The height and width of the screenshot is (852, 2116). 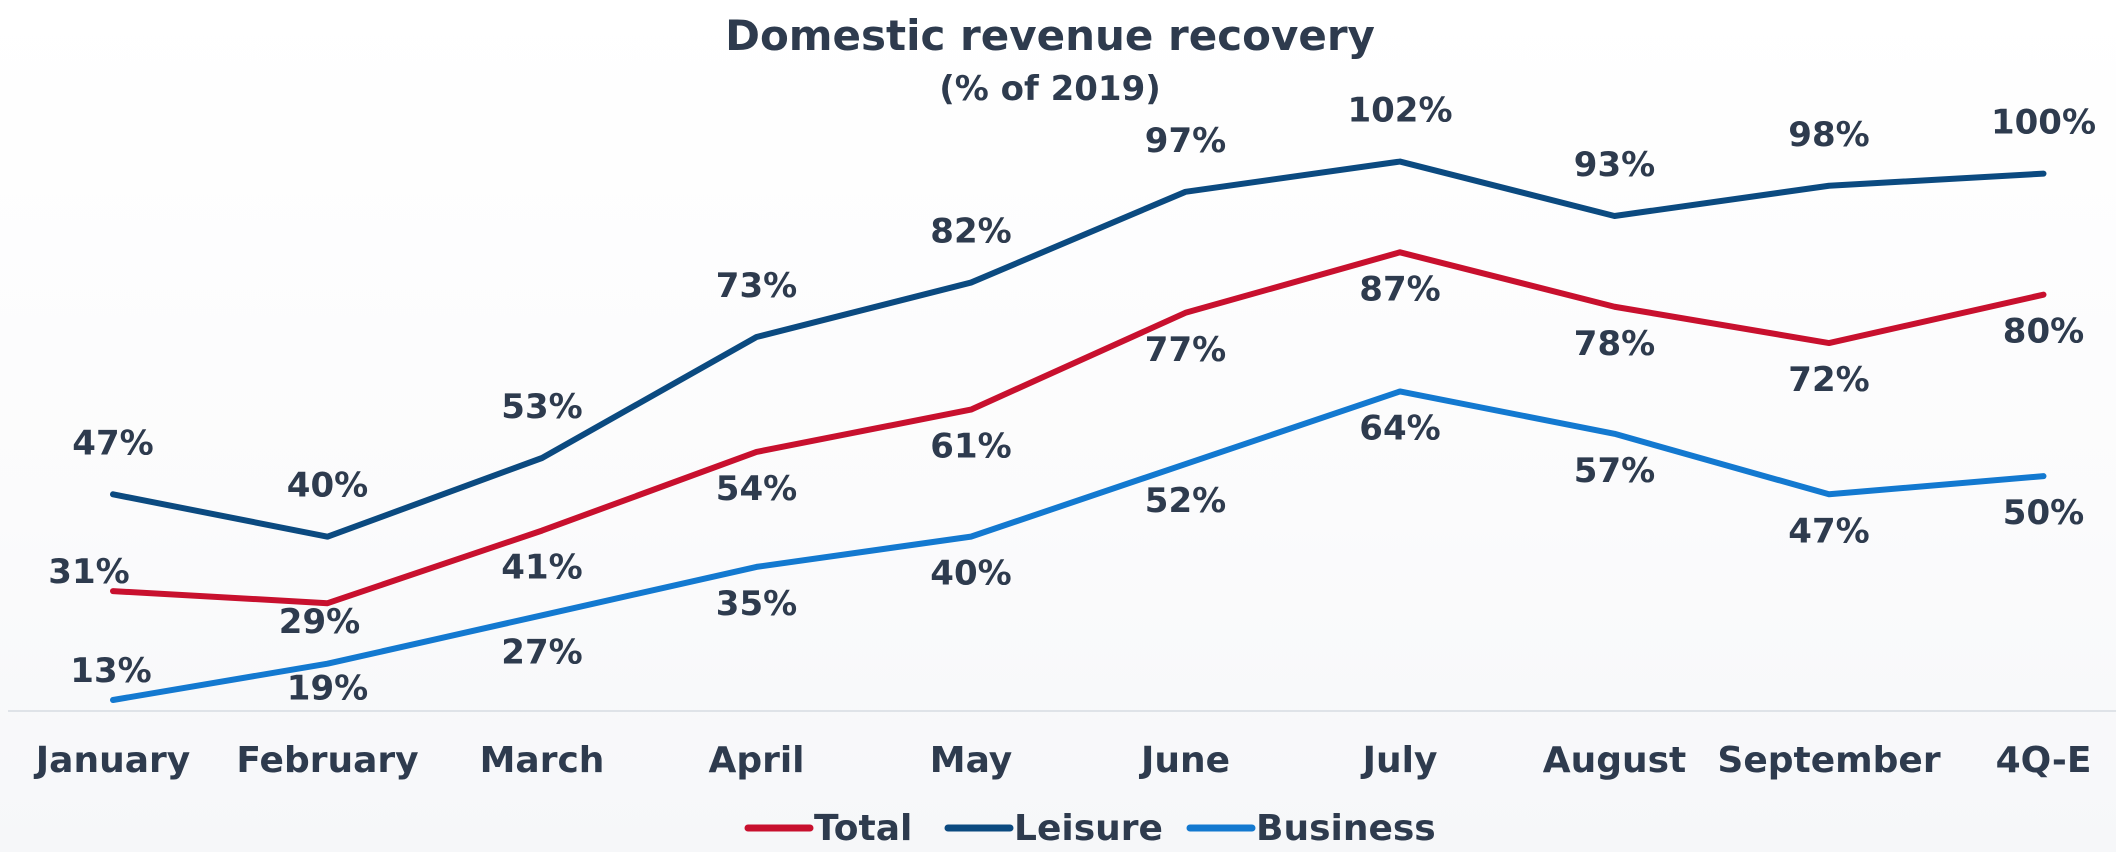 What do you see at coordinates (863, 828) in the screenshot?
I see `legend-label-total: Total` at bounding box center [863, 828].